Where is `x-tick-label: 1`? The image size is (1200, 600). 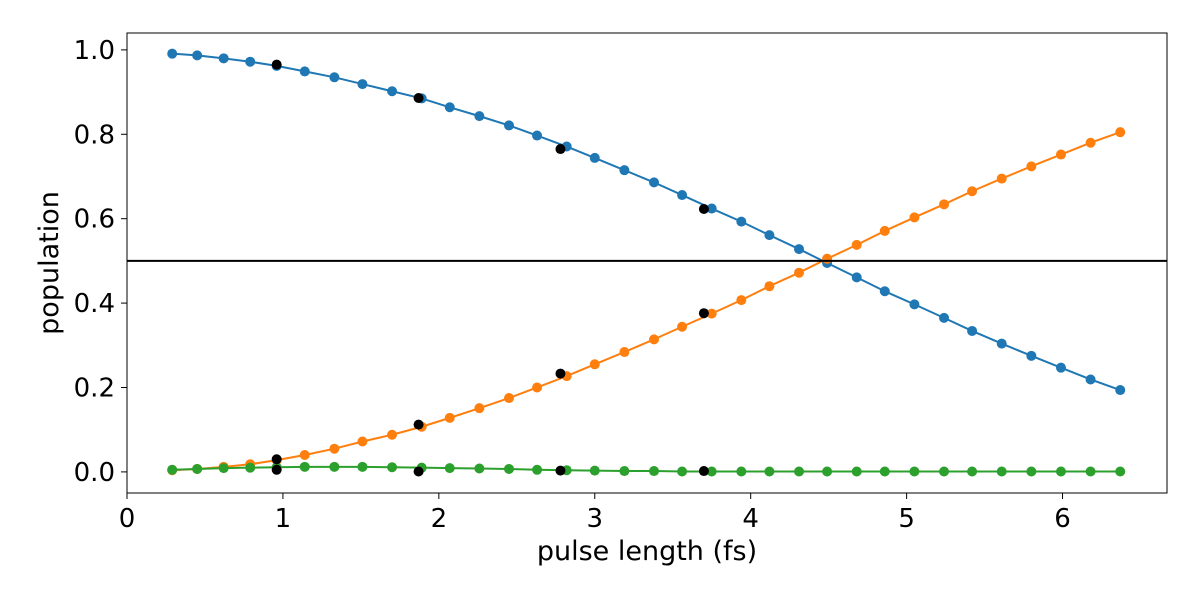
x-tick-label: 1 is located at coordinates (283, 519).